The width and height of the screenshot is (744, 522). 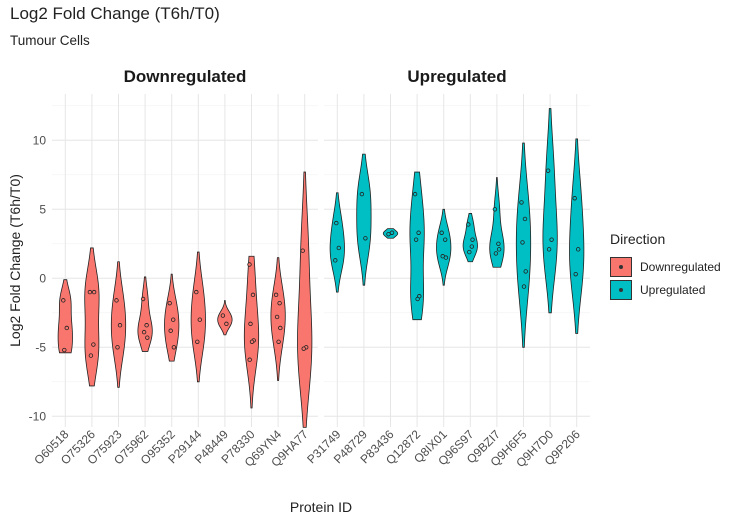 I want to click on y-axis-label: Log2 Fold Change (T6h/T0), so click(x=15, y=260).